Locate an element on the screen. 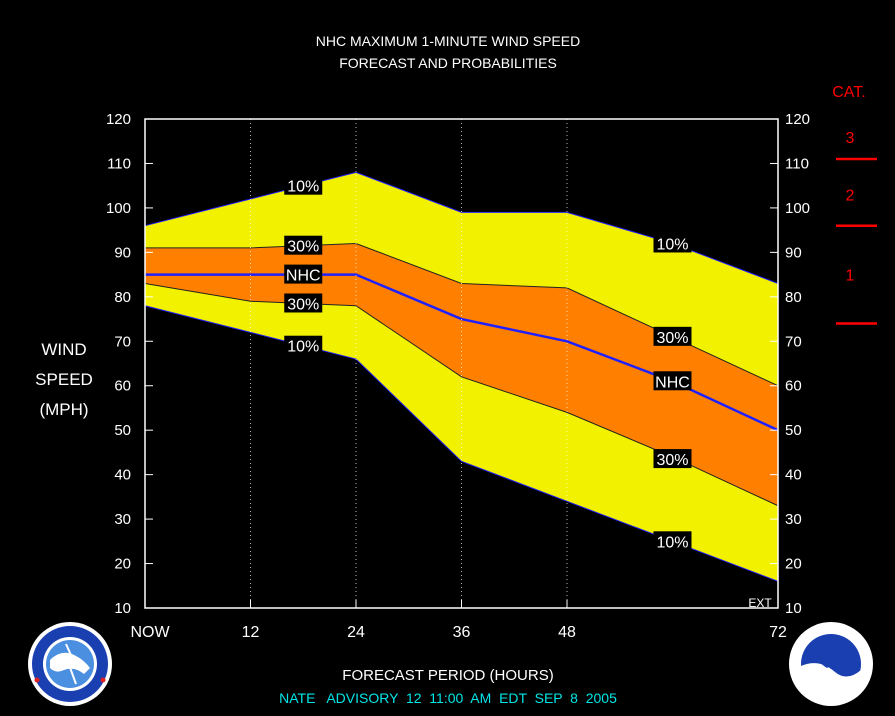 This screenshot has width=895, height=716. category-label: 2 is located at coordinates (850, 196).